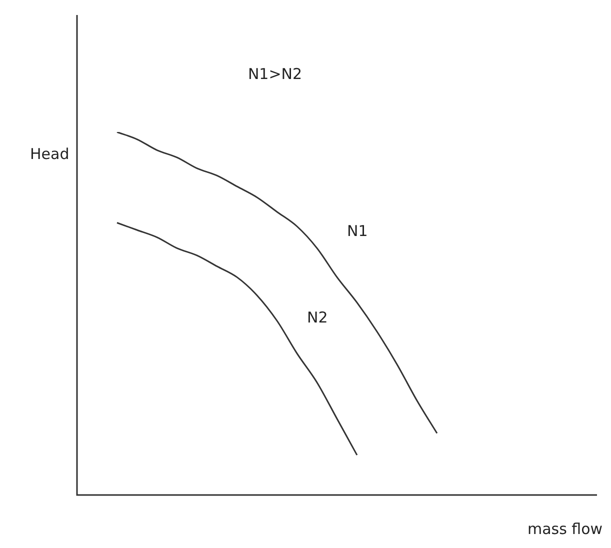 This screenshot has height=548, width=611. Describe the element at coordinates (50, 153) in the screenshot. I see `y-axis-title: Head` at that location.